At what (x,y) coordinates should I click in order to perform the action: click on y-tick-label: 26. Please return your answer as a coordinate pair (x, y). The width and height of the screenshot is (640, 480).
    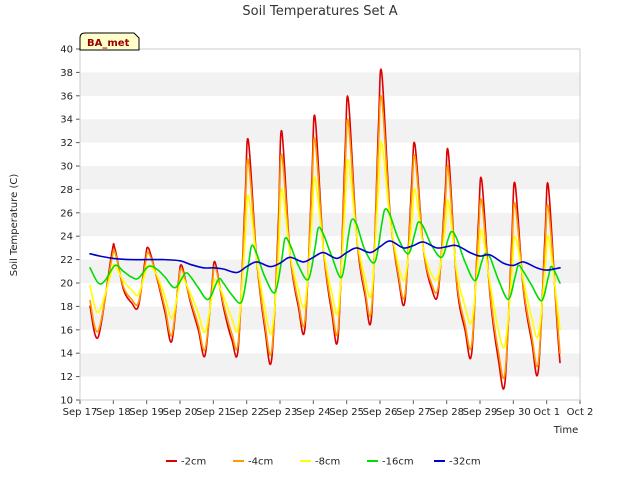
    Looking at the image, I should click on (66, 213).